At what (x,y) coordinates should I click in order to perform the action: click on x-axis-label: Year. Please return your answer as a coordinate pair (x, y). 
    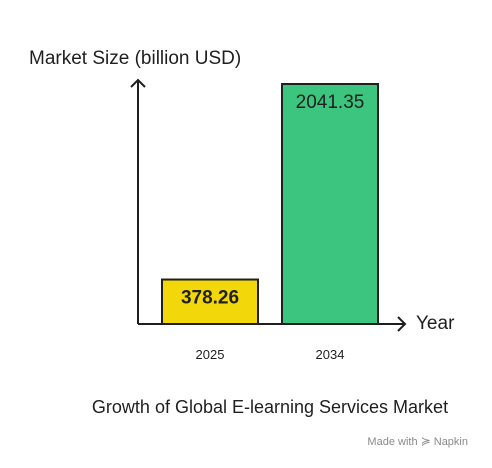
    Looking at the image, I should click on (435, 323).